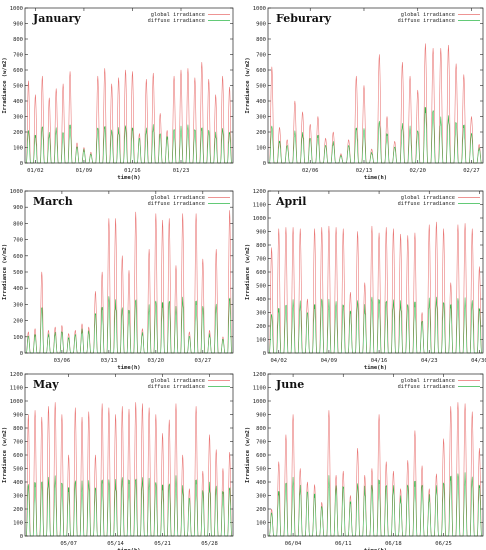  What do you see at coordinates (417, 171) in the screenshot?
I see `x-tick-label: 02/20` at bounding box center [417, 171].